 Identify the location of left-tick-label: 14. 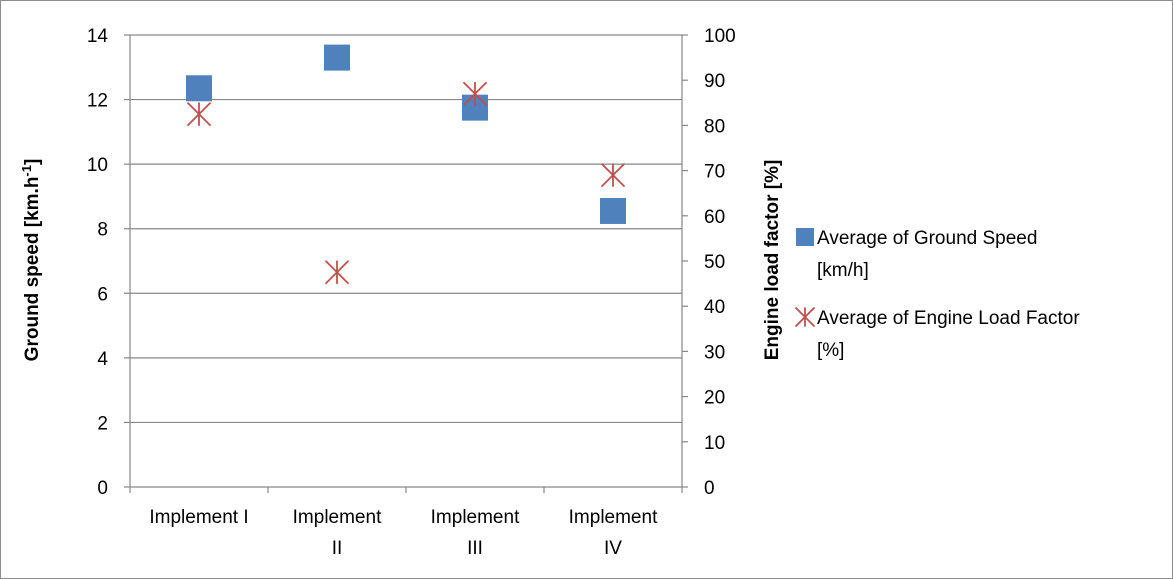
(98, 36).